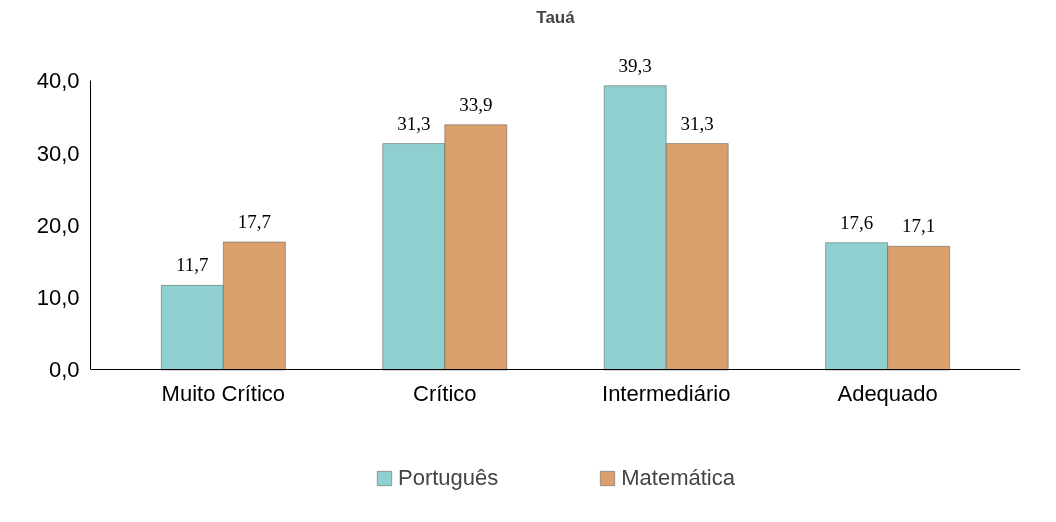 Image resolution: width=1056 pixels, height=522 pixels. What do you see at coordinates (254, 221) in the screenshot?
I see `data-label: 17,7` at bounding box center [254, 221].